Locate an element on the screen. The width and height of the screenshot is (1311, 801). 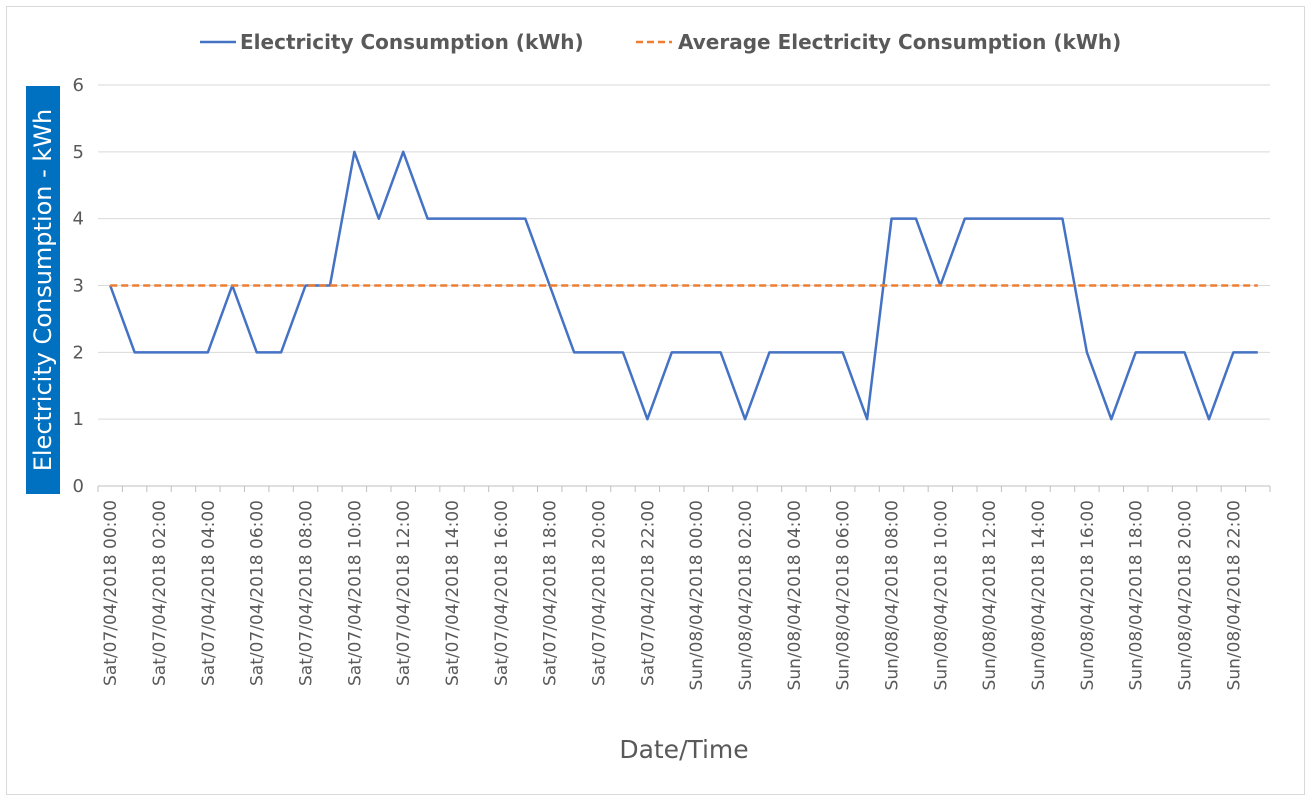
y-tick-labels: 0 1 2 3 4 5 6 is located at coordinates (78, 286).